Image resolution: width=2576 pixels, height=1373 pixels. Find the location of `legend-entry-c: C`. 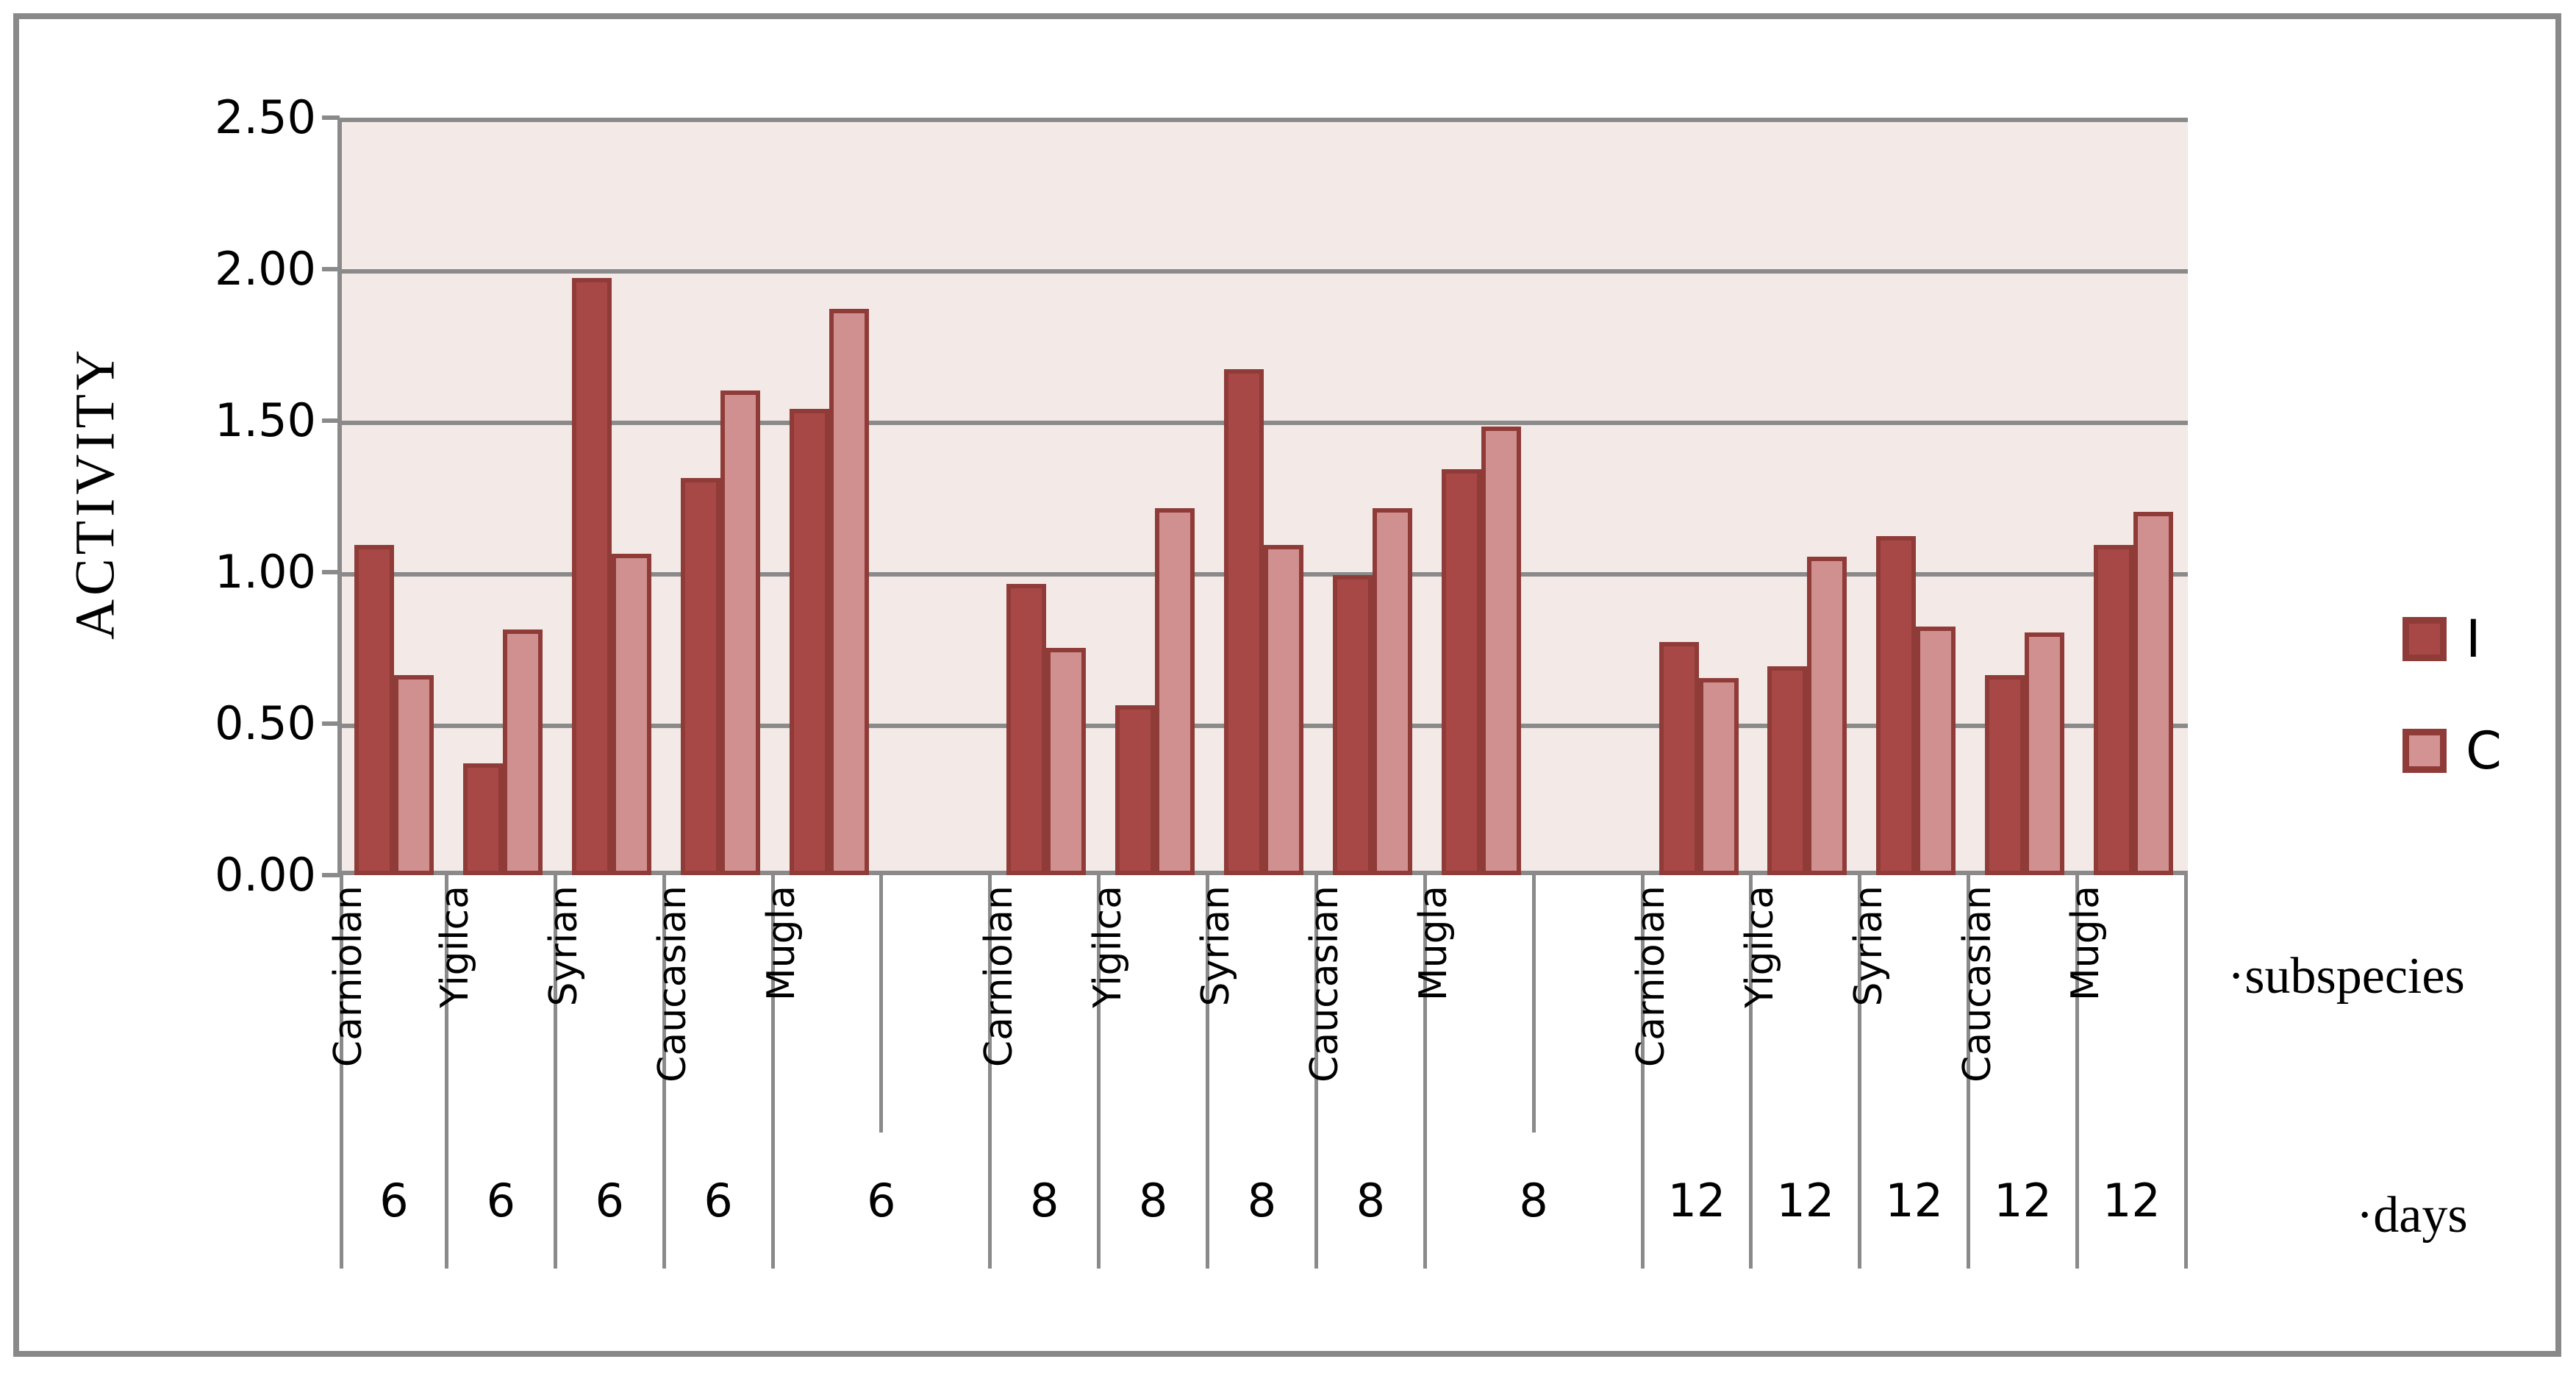

legend-entry-c: C is located at coordinates (2452, 751).